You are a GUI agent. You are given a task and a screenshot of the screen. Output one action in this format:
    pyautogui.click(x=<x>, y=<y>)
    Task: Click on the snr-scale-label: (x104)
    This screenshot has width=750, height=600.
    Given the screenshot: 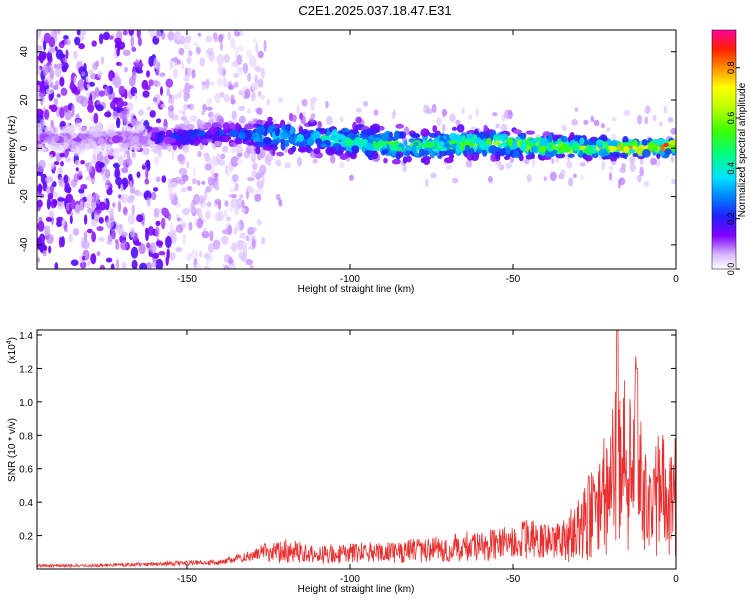 What is the action you would take?
    pyautogui.click(x=12, y=350)
    